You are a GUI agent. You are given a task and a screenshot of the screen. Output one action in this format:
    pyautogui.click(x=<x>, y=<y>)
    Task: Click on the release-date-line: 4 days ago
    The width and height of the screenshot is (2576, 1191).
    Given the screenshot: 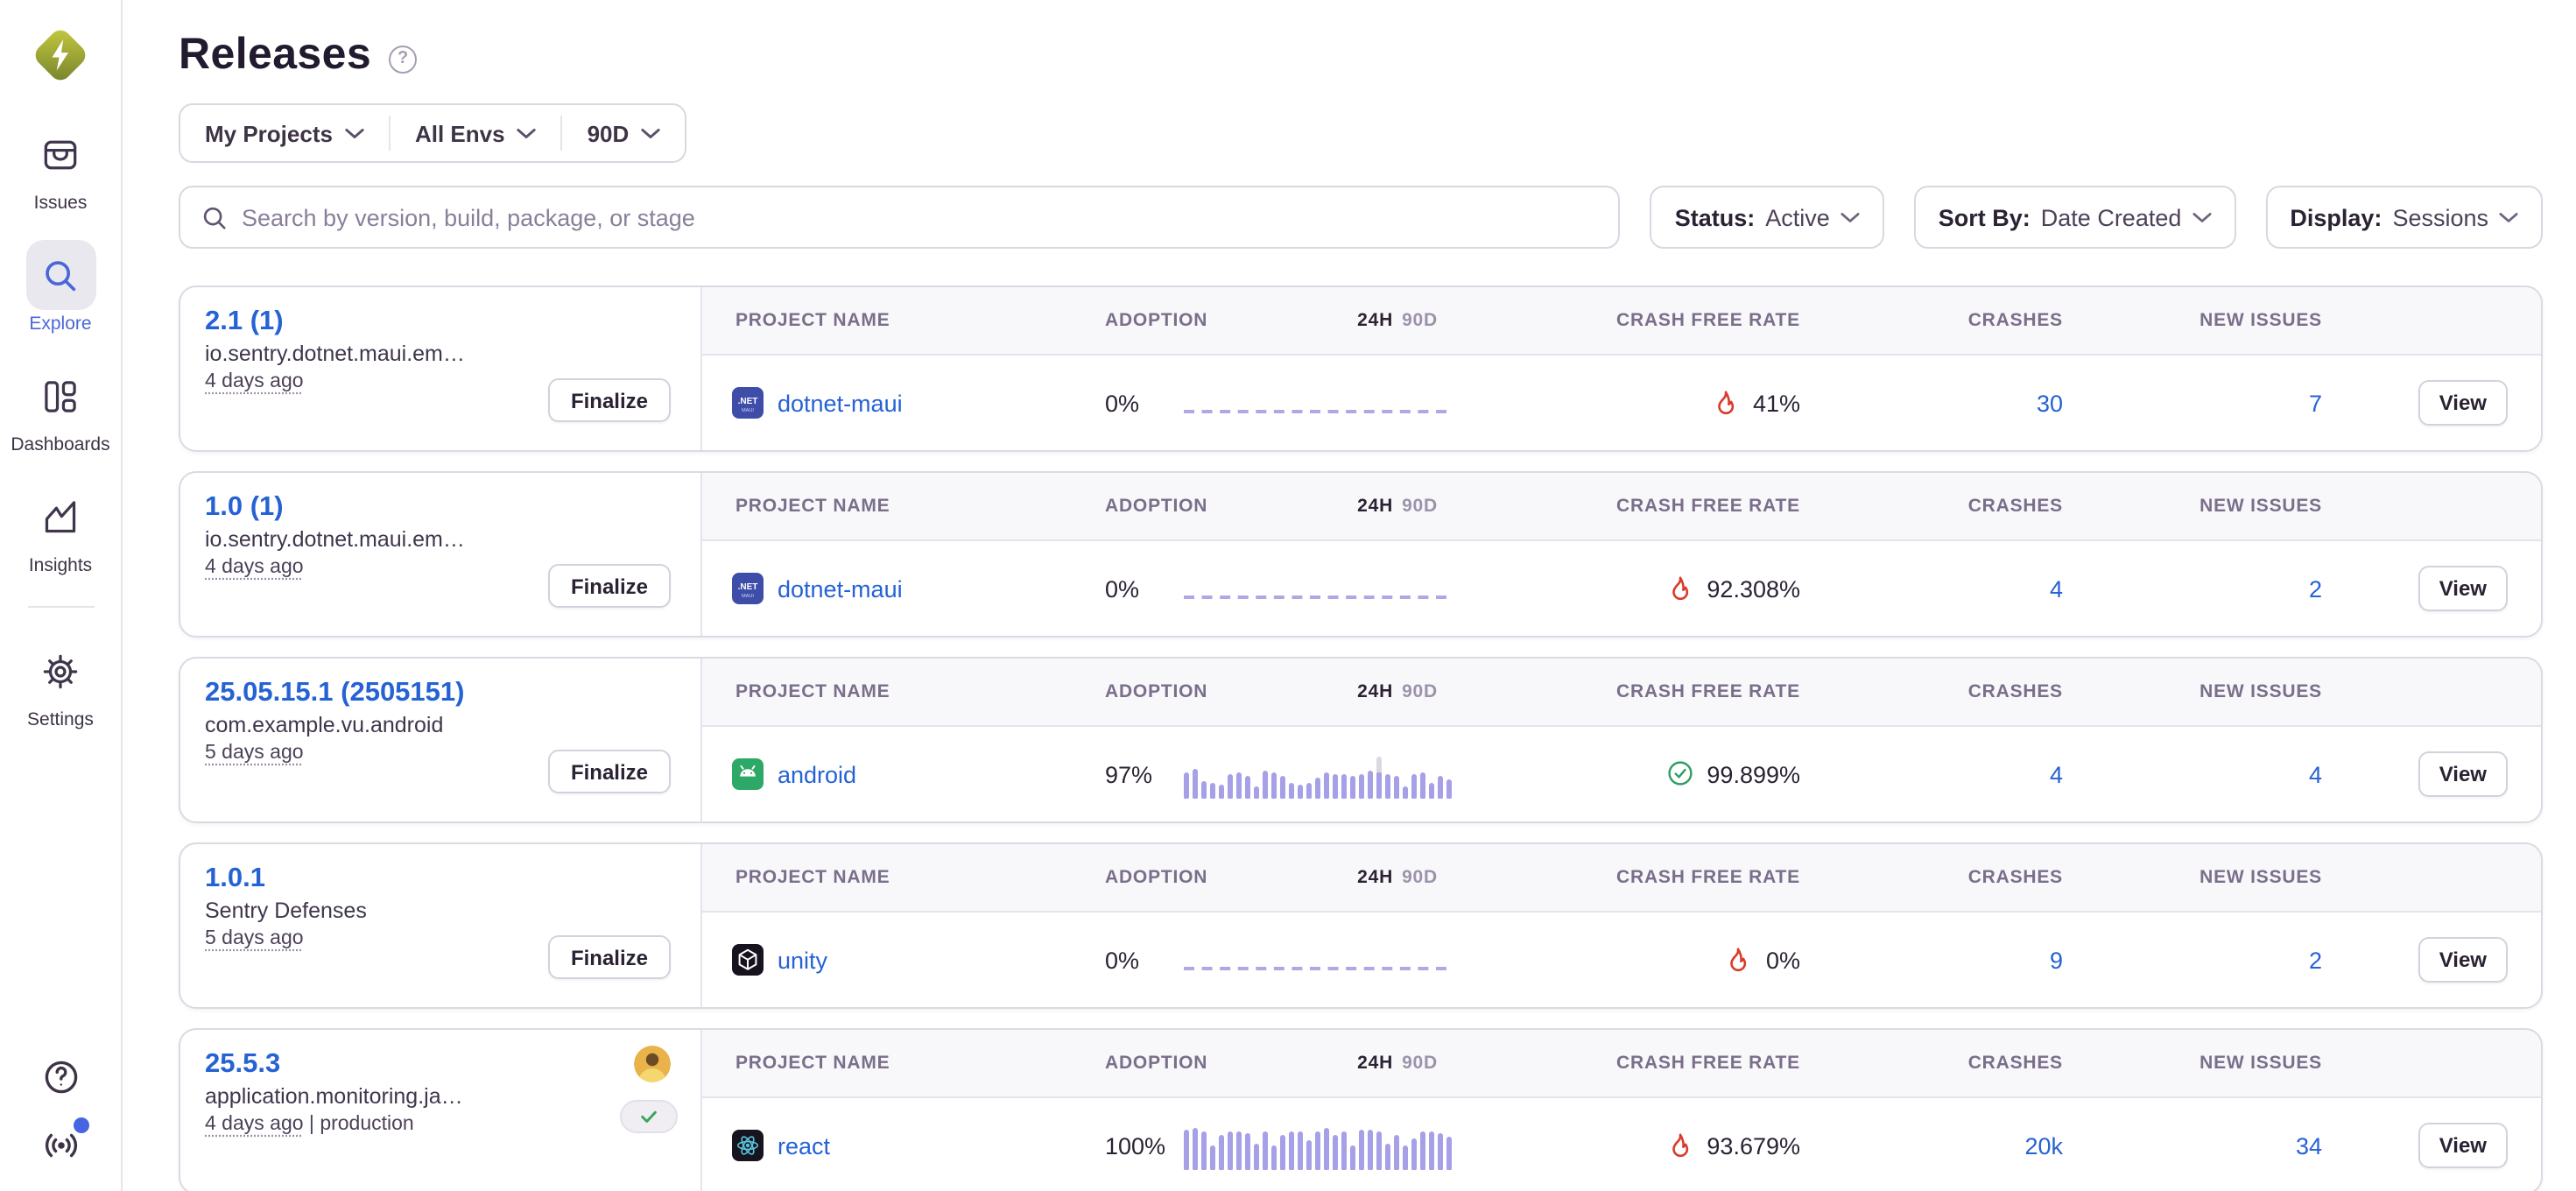 What is the action you would take?
    pyautogui.click(x=440, y=568)
    